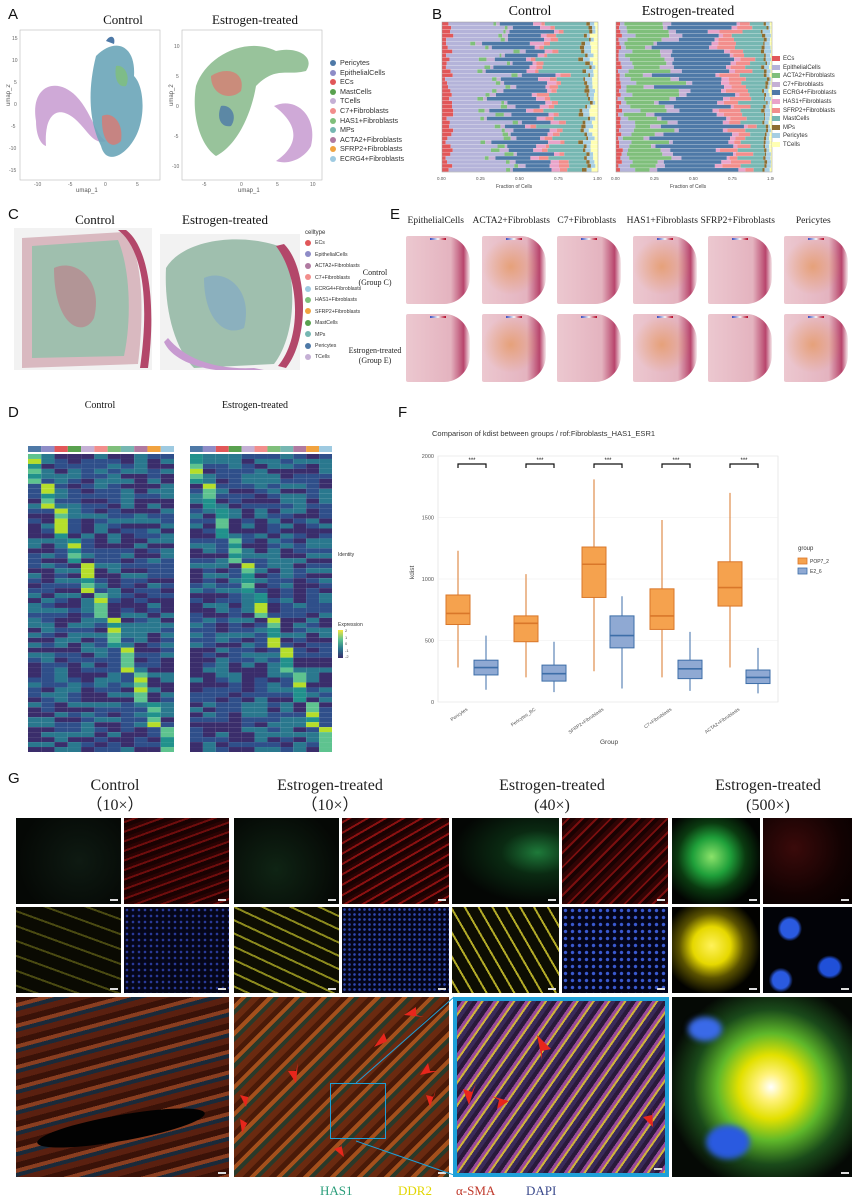 The image size is (854, 1200). I want to click on panel-c-title-control: Control, so click(95, 219).